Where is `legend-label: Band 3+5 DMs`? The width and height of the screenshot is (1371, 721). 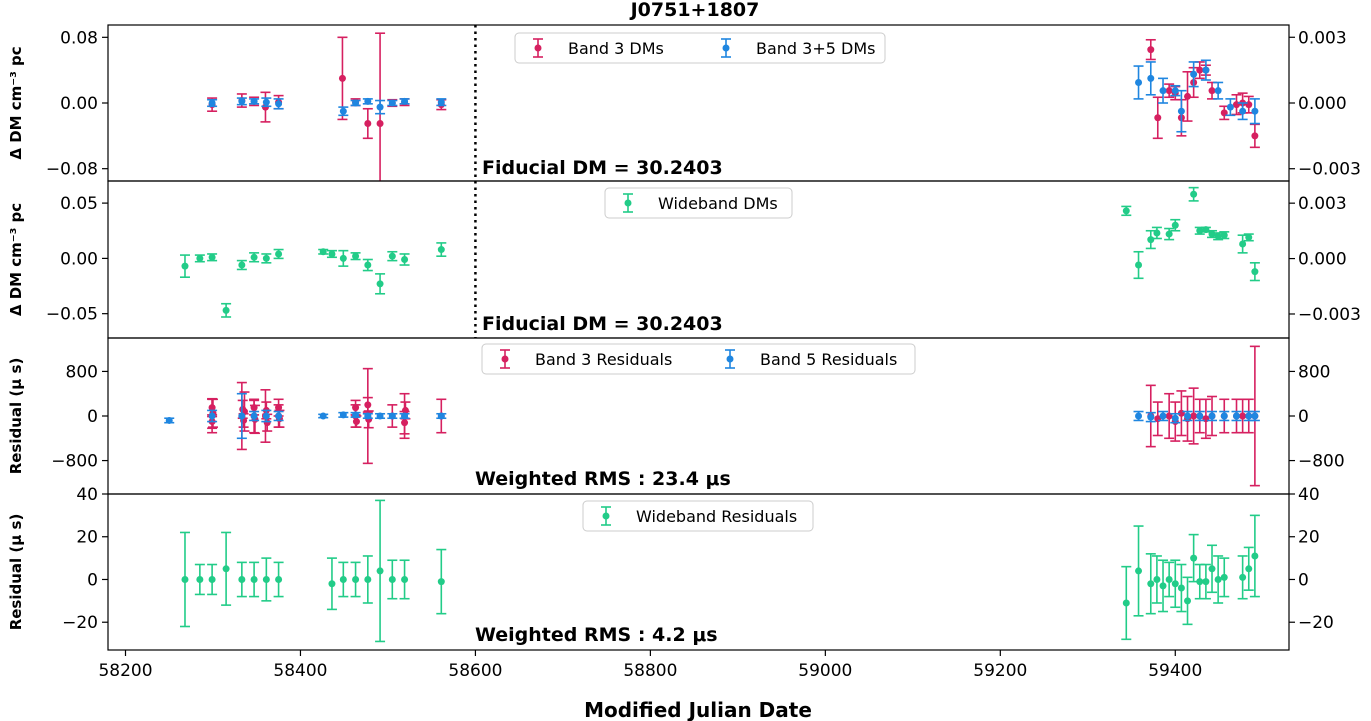 legend-label: Band 3+5 DMs is located at coordinates (815, 48).